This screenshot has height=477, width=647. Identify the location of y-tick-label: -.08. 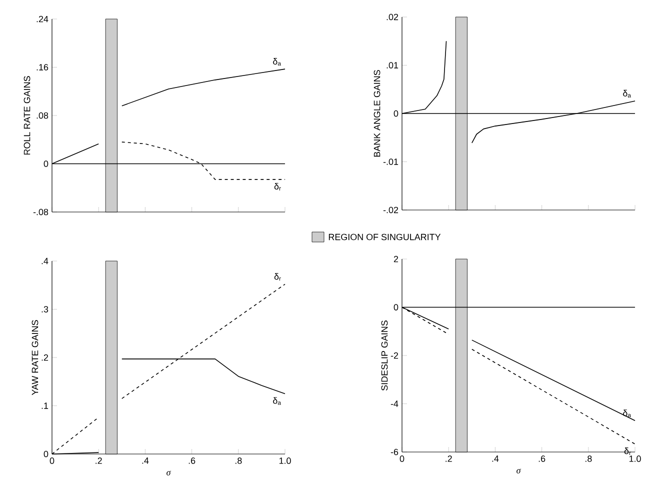
(40, 212).